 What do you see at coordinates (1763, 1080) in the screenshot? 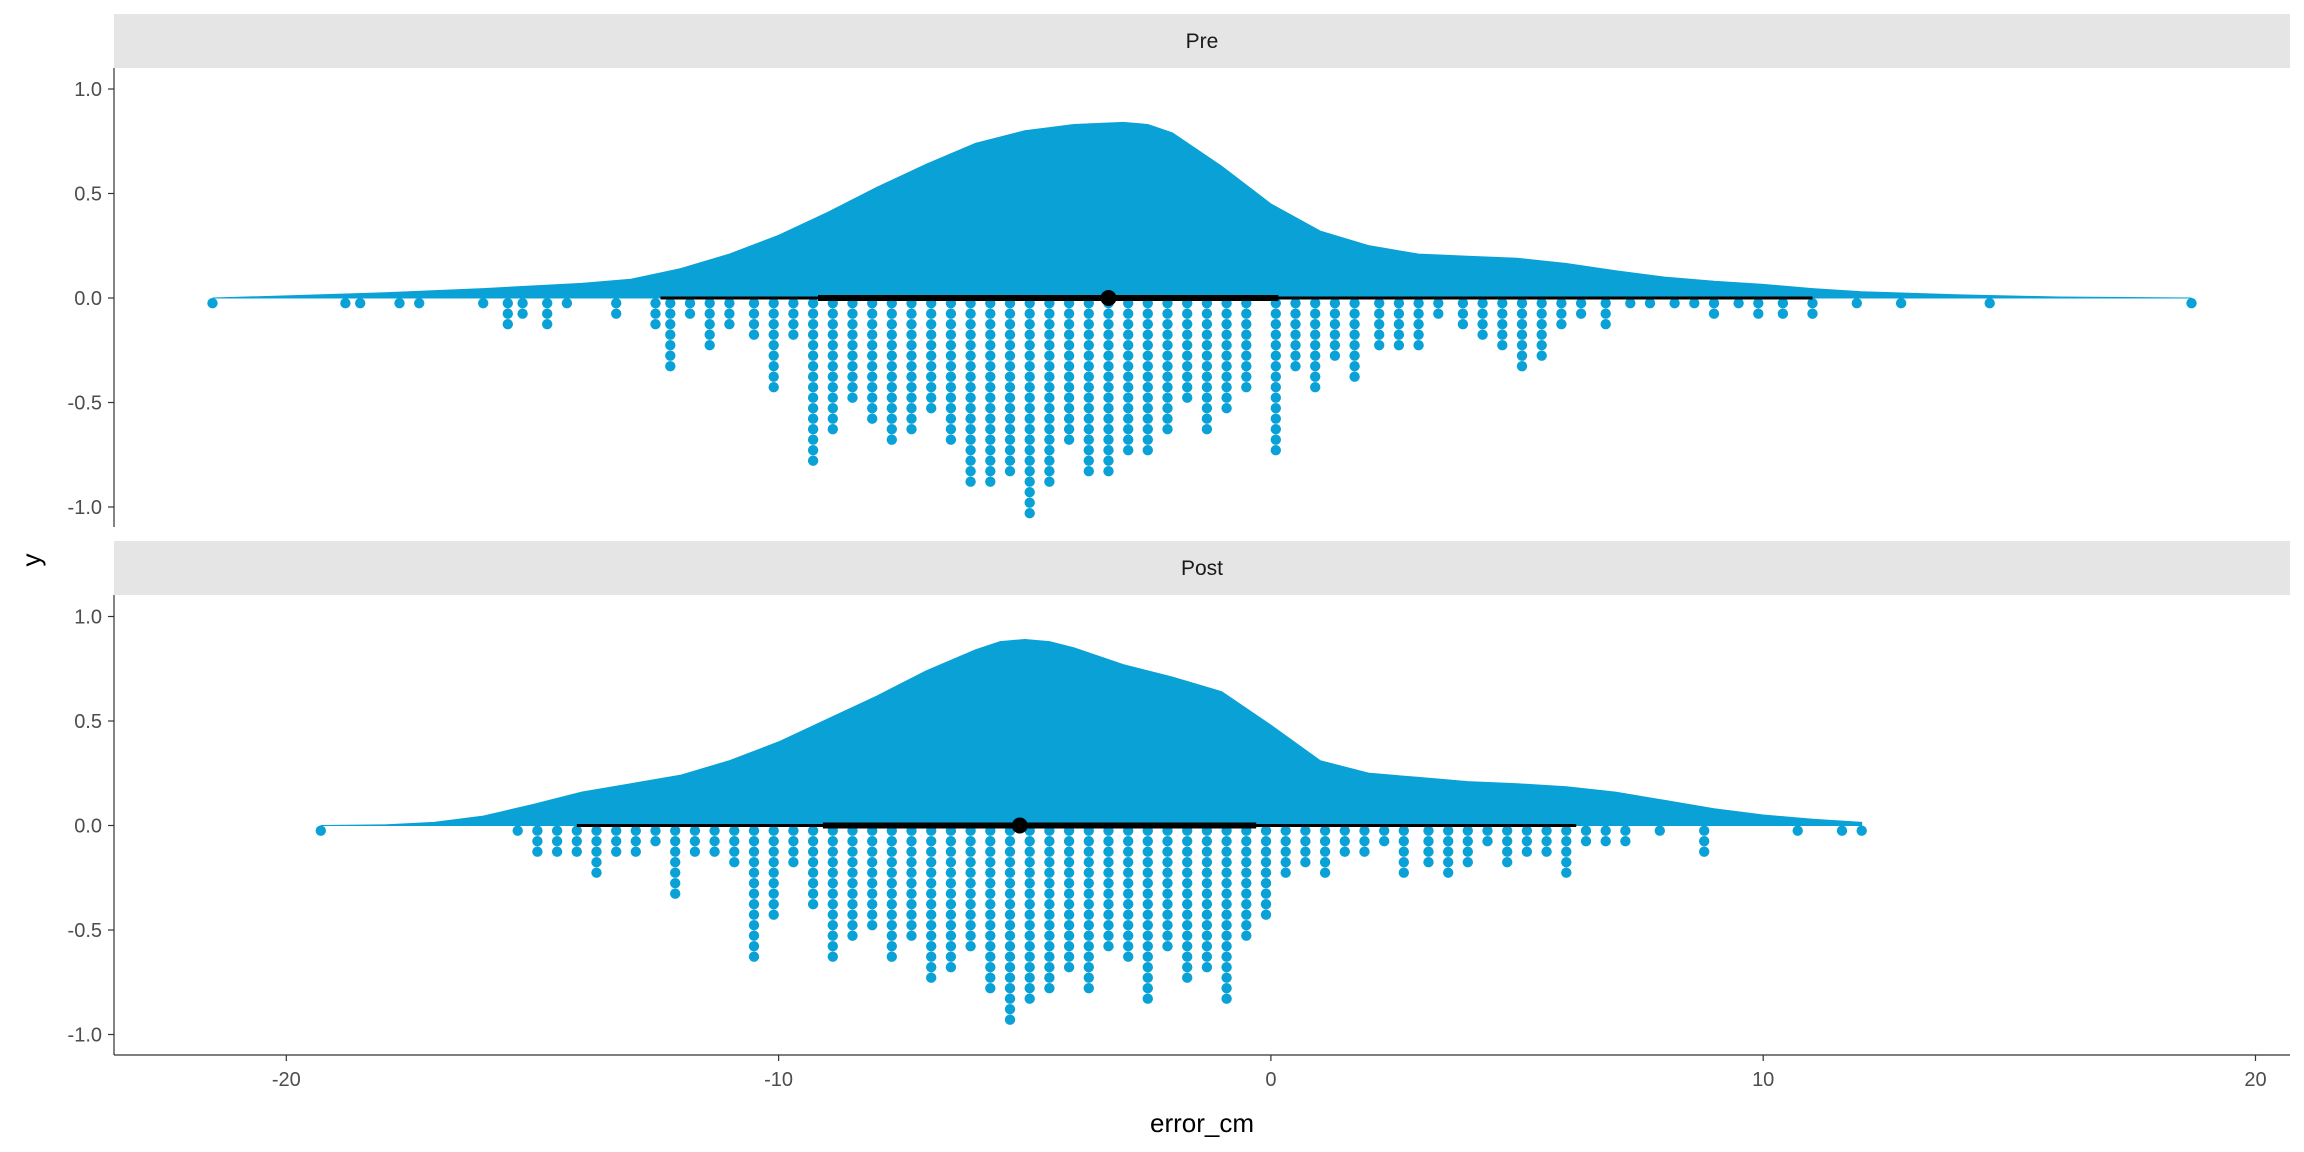
I see `x-tick-label: 10` at bounding box center [1763, 1080].